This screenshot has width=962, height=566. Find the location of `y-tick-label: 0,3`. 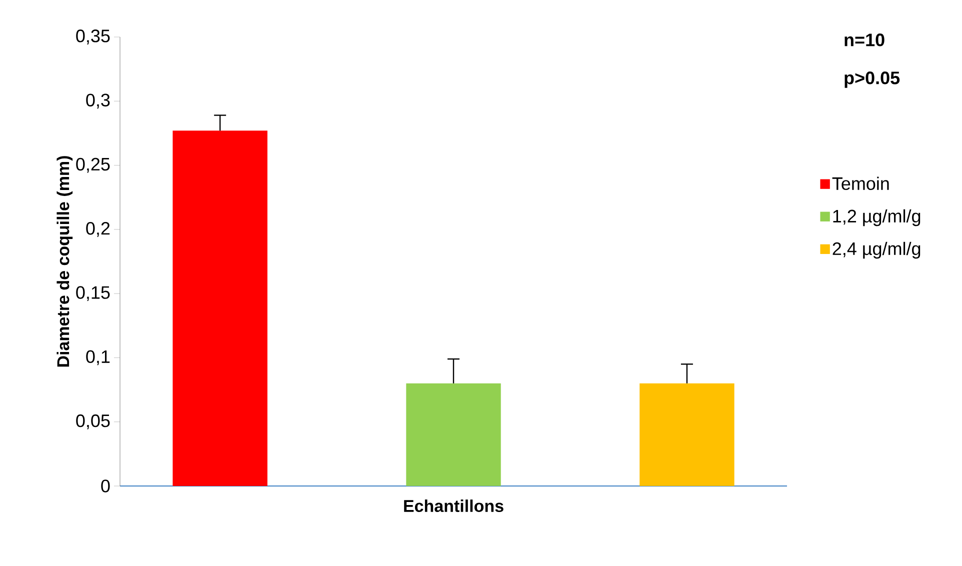

y-tick-label: 0,3 is located at coordinates (98, 101).